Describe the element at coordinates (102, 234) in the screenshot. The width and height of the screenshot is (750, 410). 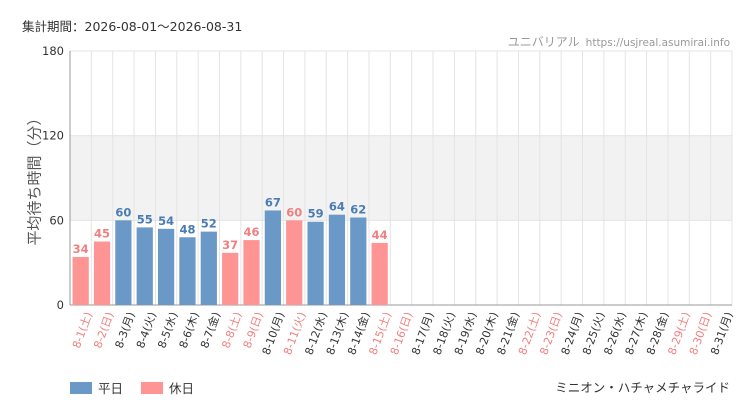
I see `data-label: 45` at that location.